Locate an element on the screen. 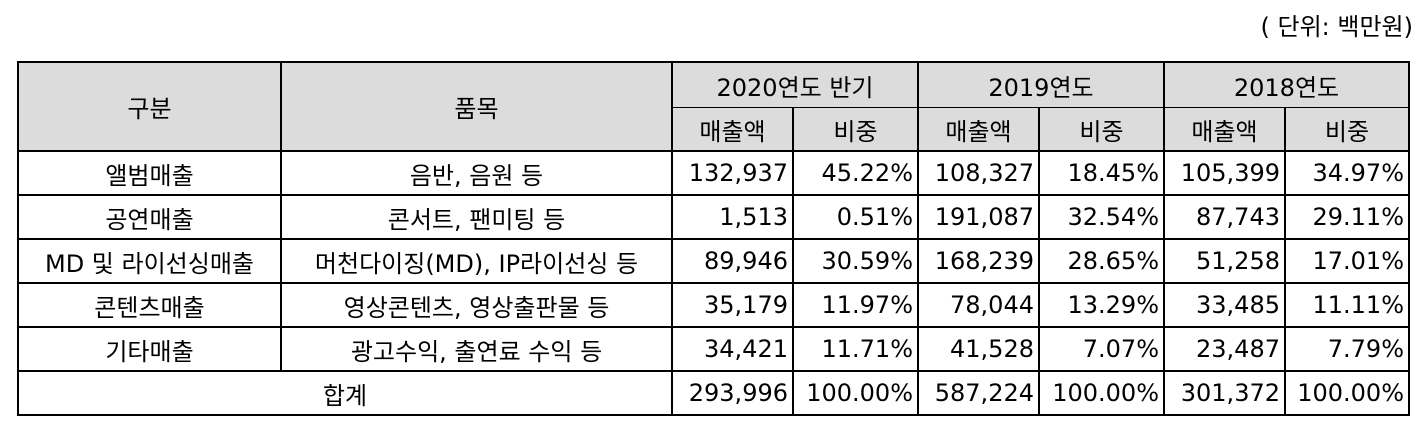 The image size is (1427, 436). cell-sales-2020h1: 1,513 is located at coordinates (732, 217).